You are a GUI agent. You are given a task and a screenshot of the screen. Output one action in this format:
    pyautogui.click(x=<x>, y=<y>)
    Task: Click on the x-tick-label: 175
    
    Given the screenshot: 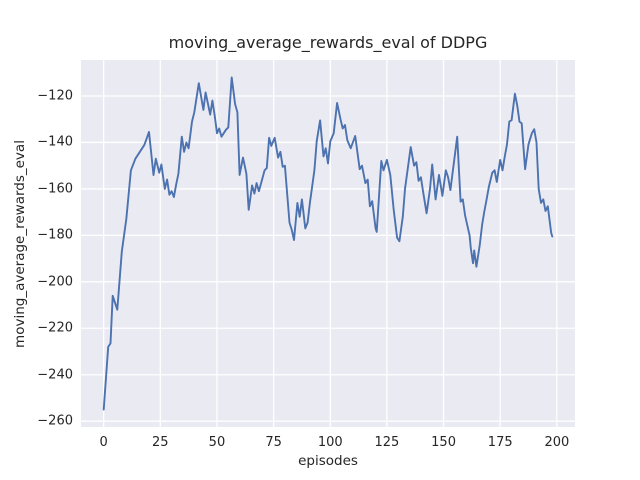 What is the action you would take?
    pyautogui.click(x=500, y=442)
    